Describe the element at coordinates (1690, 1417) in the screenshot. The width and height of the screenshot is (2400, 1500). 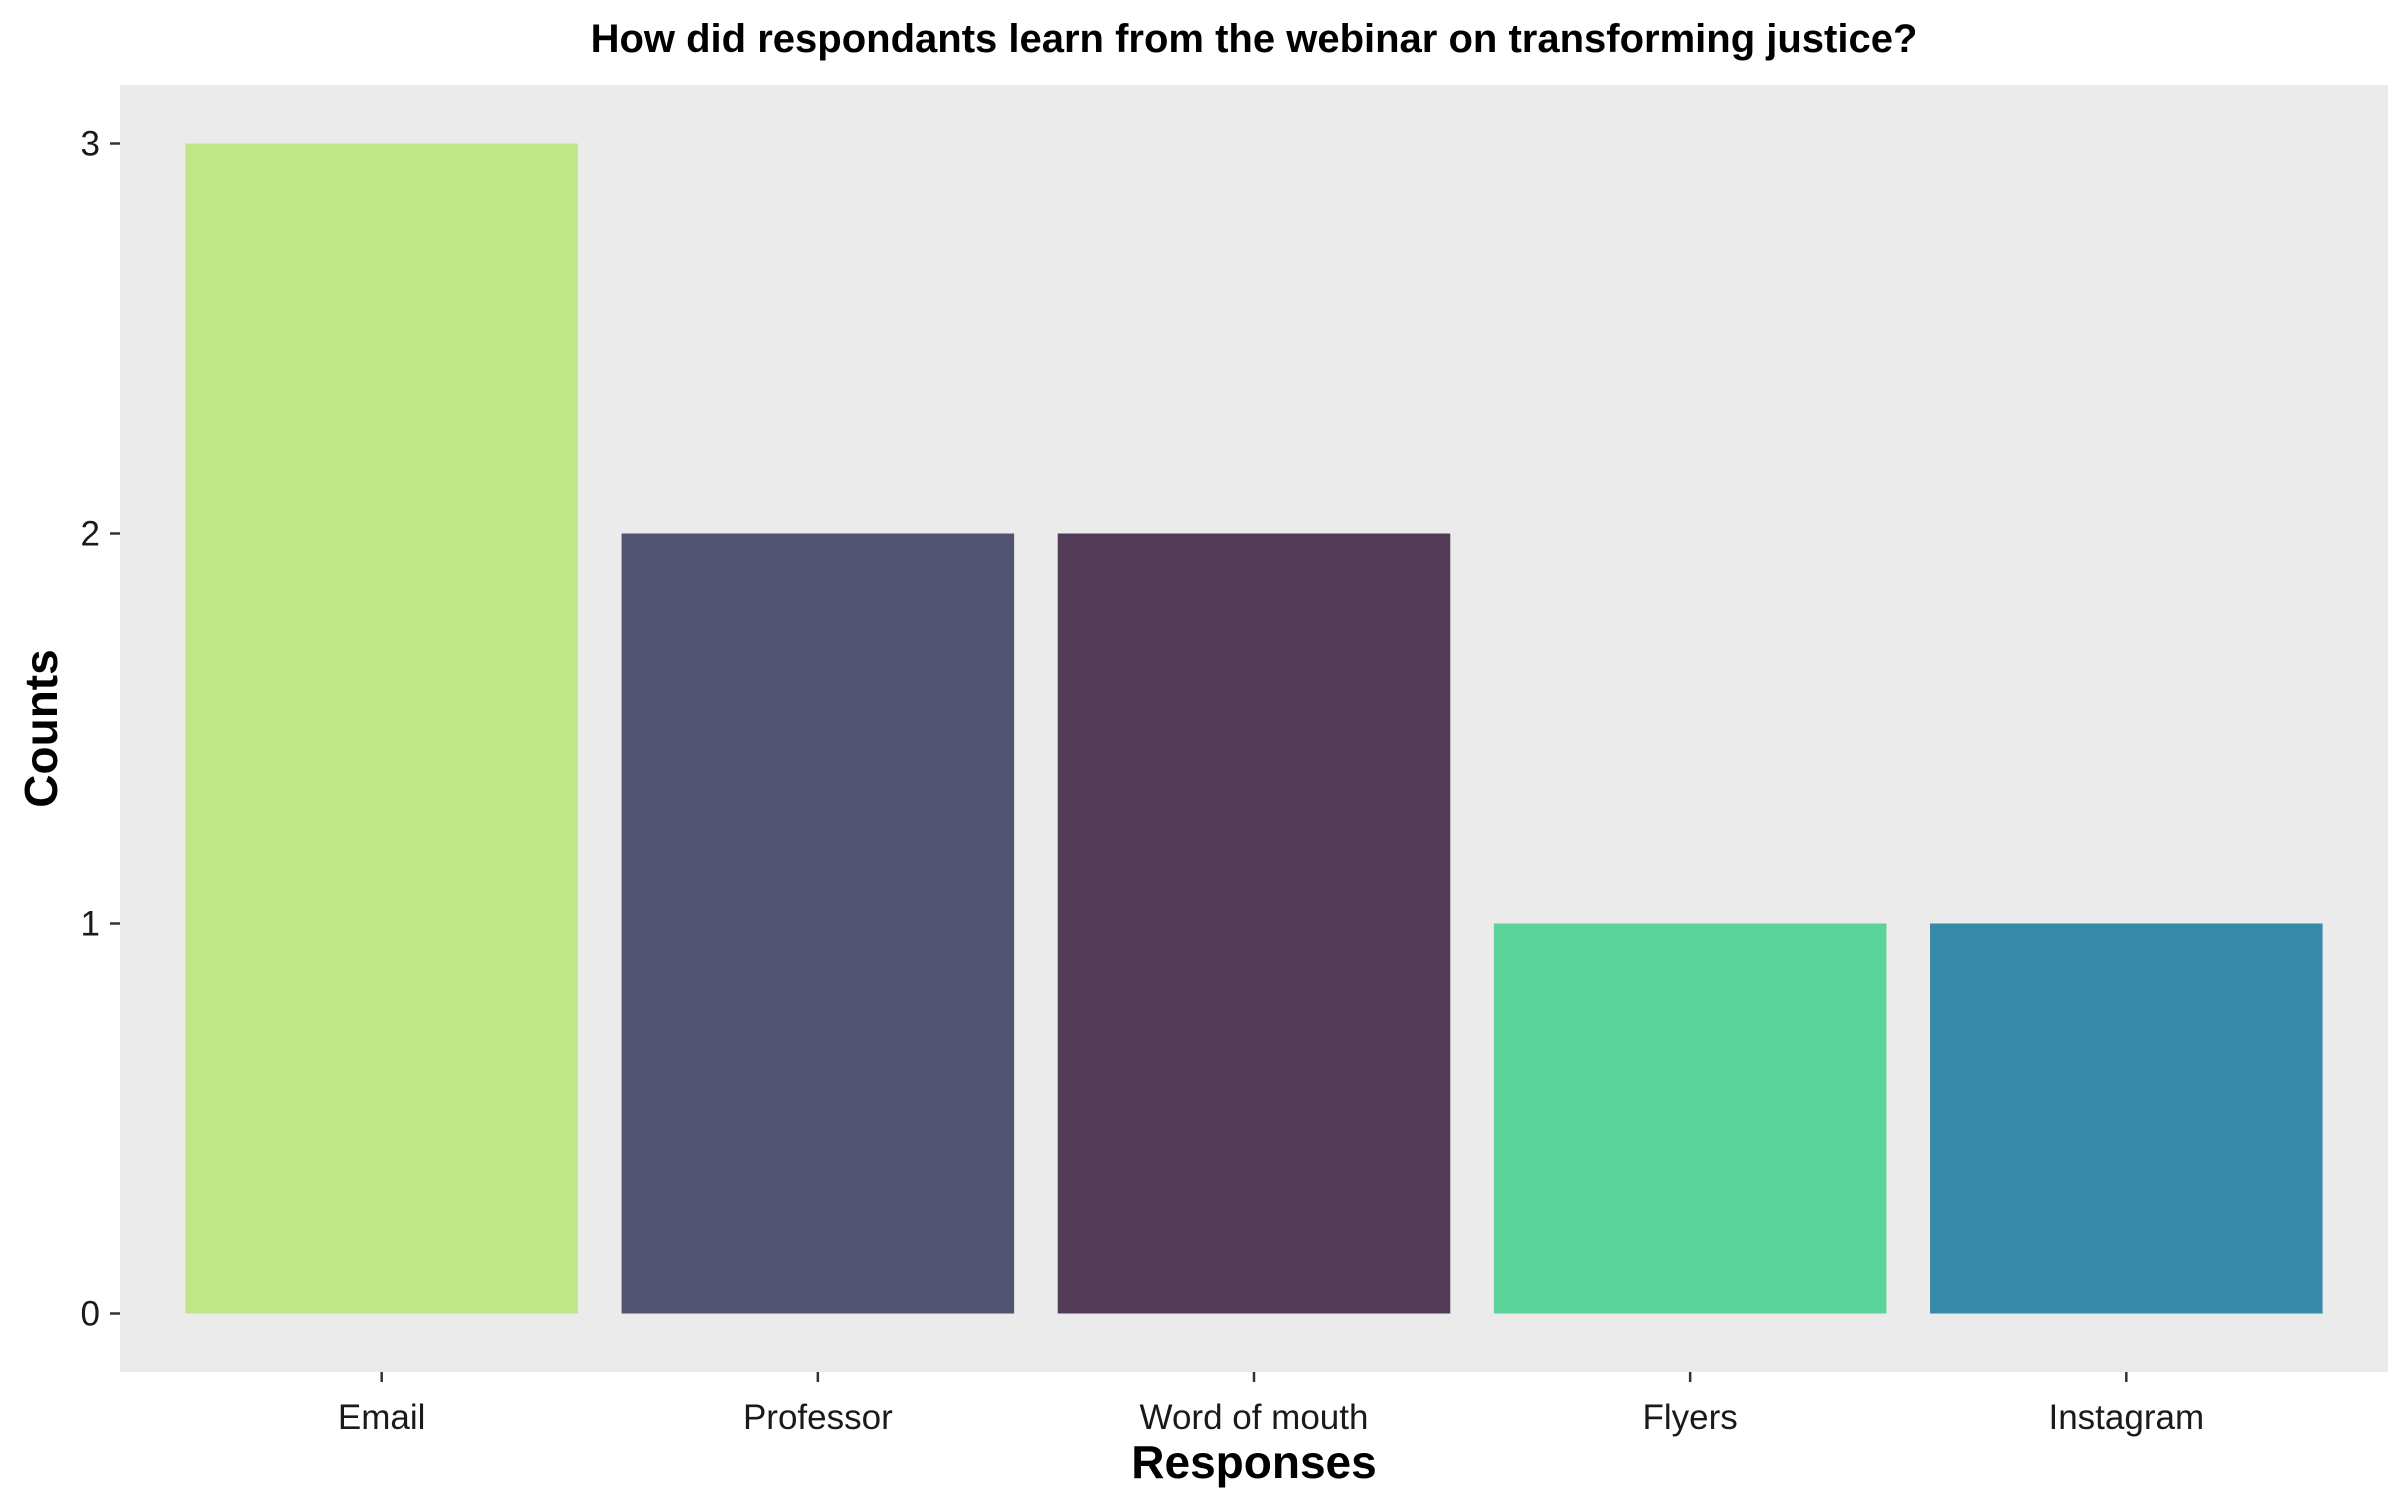
I see `x-tick-label: Flyers` at that location.